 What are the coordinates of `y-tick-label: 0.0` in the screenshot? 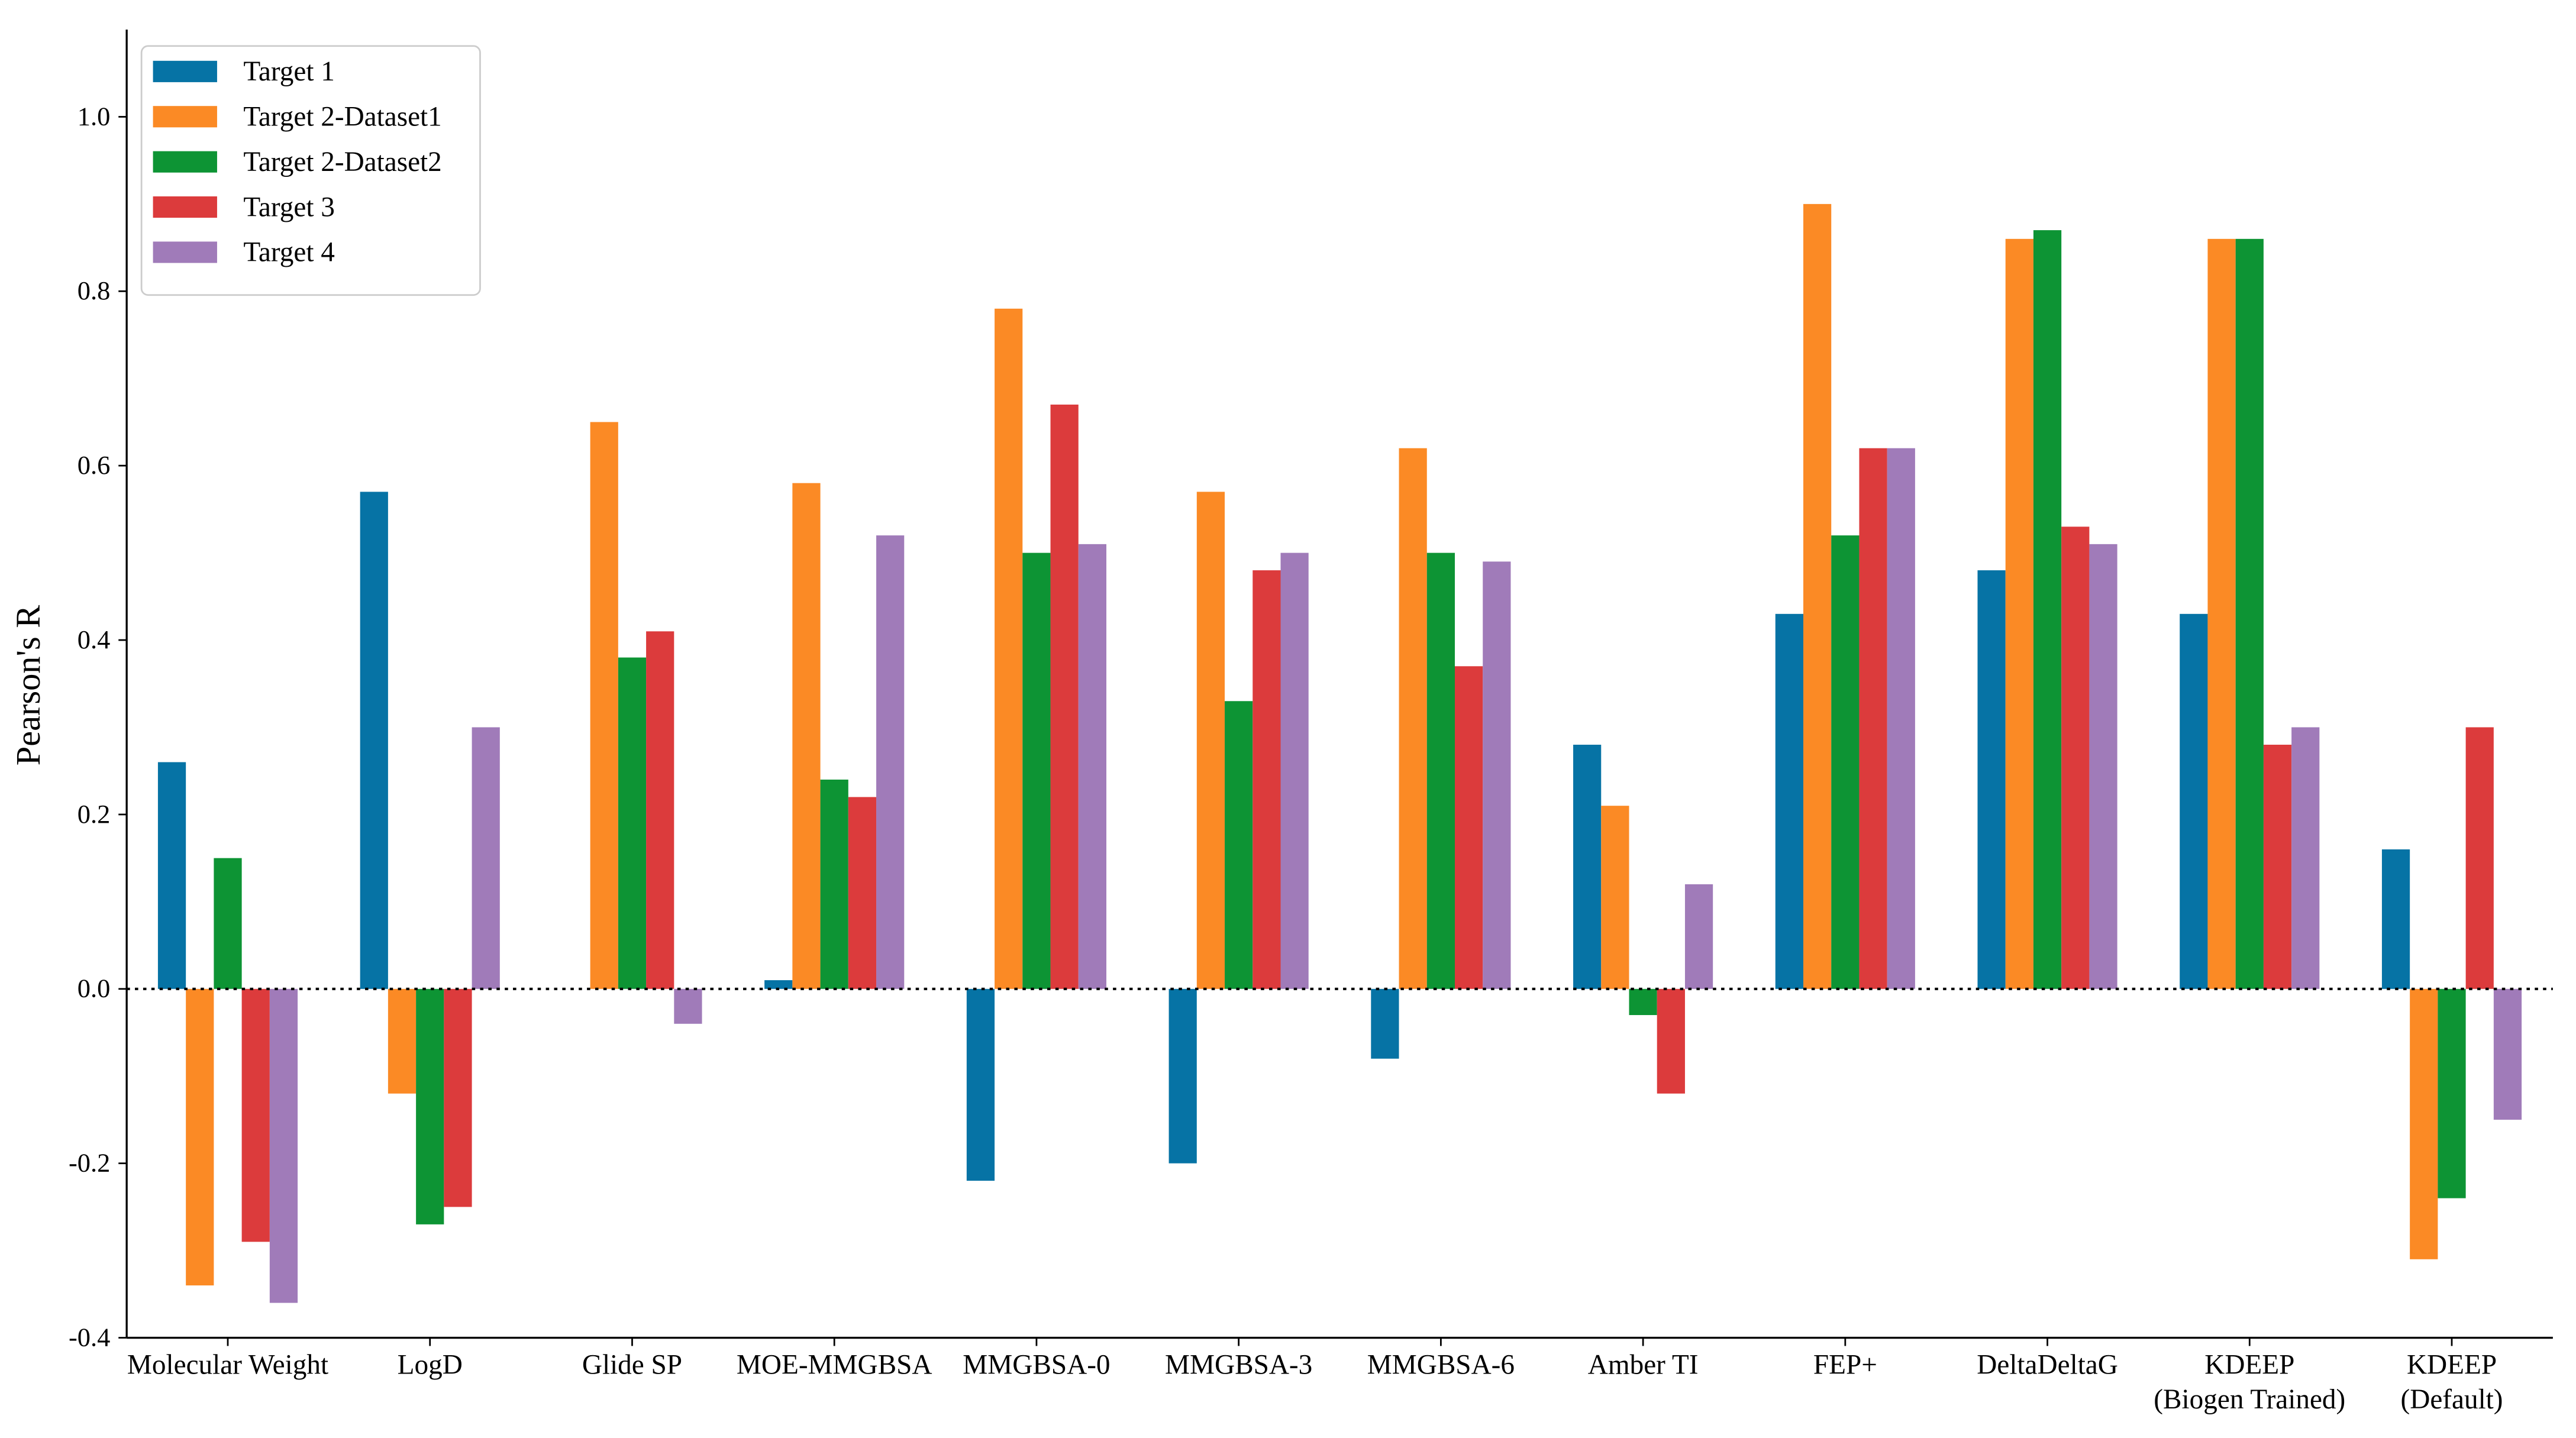 It's located at (94, 988).